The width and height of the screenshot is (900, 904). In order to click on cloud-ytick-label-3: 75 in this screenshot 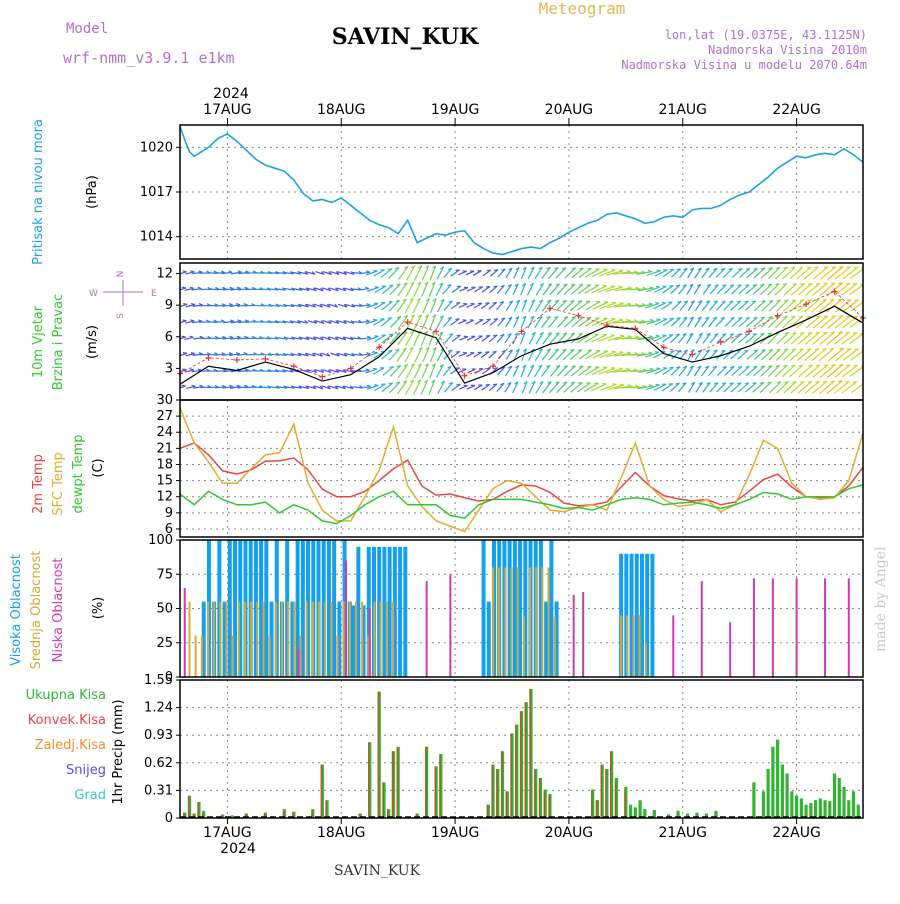, I will do `click(164, 574)`.